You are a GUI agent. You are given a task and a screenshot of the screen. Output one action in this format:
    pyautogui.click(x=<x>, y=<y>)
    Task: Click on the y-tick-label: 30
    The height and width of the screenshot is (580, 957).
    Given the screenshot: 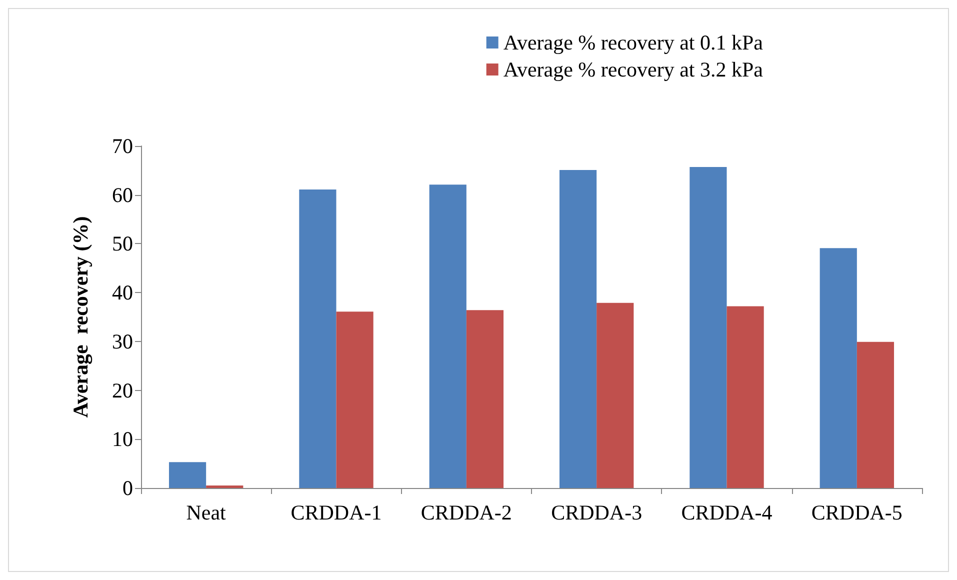 What is the action you would take?
    pyautogui.click(x=122, y=341)
    